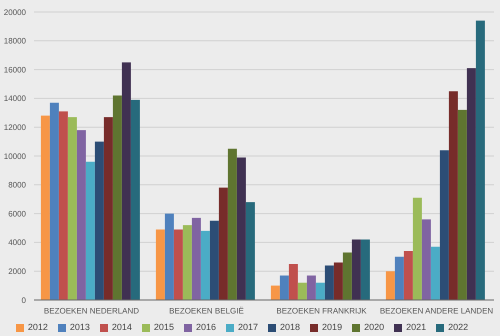  Describe the element at coordinates (15, 12) in the screenshot. I see `y-tick-label: 20000` at that location.